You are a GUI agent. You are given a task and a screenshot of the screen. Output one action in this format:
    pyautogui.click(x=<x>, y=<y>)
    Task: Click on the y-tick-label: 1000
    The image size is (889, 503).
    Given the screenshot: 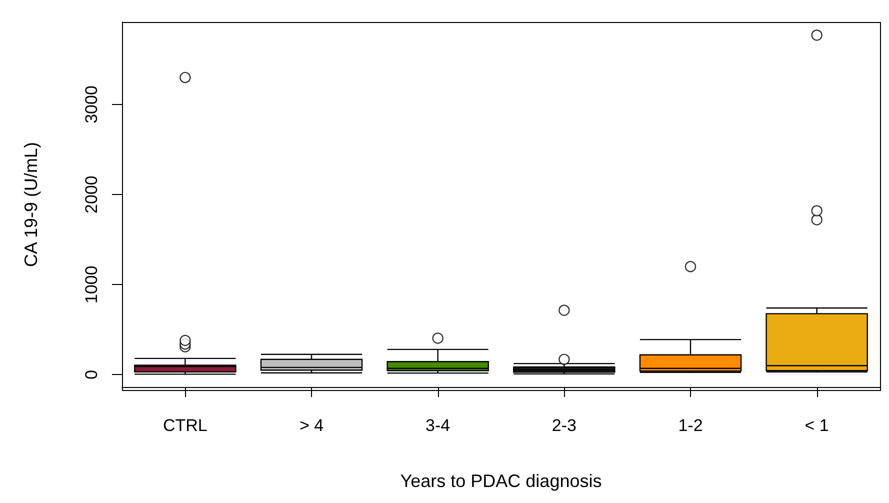 What is the action you would take?
    pyautogui.click(x=91, y=285)
    